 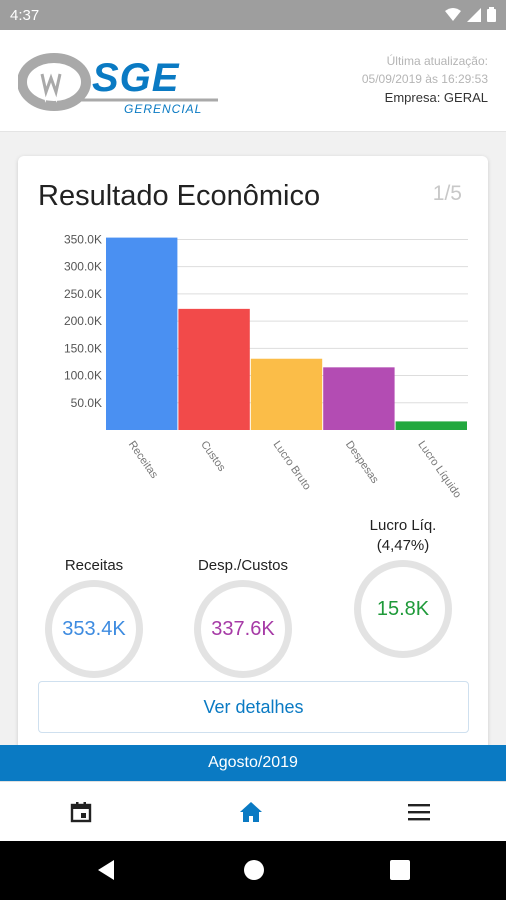 I want to click on kpi-value: 353.4K, so click(x=94, y=628).